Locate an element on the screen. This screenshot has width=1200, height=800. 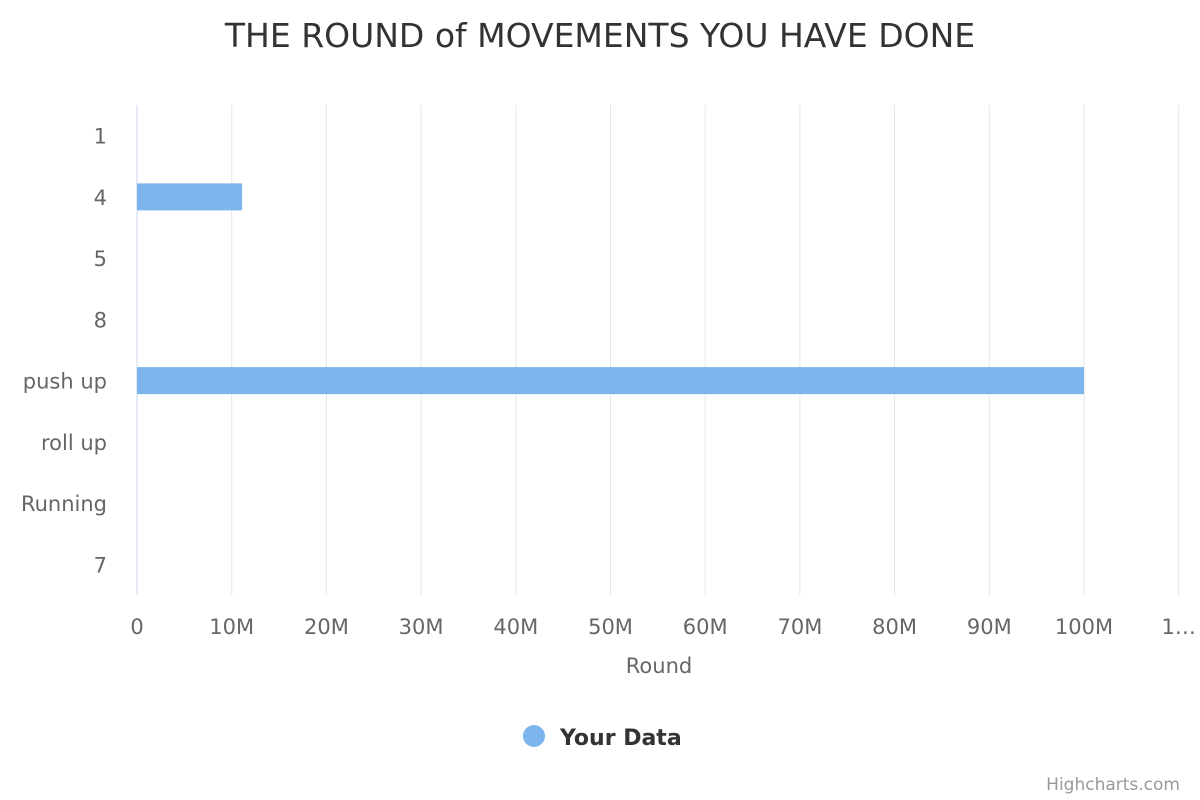
x-tick-label: 20M is located at coordinates (326, 627).